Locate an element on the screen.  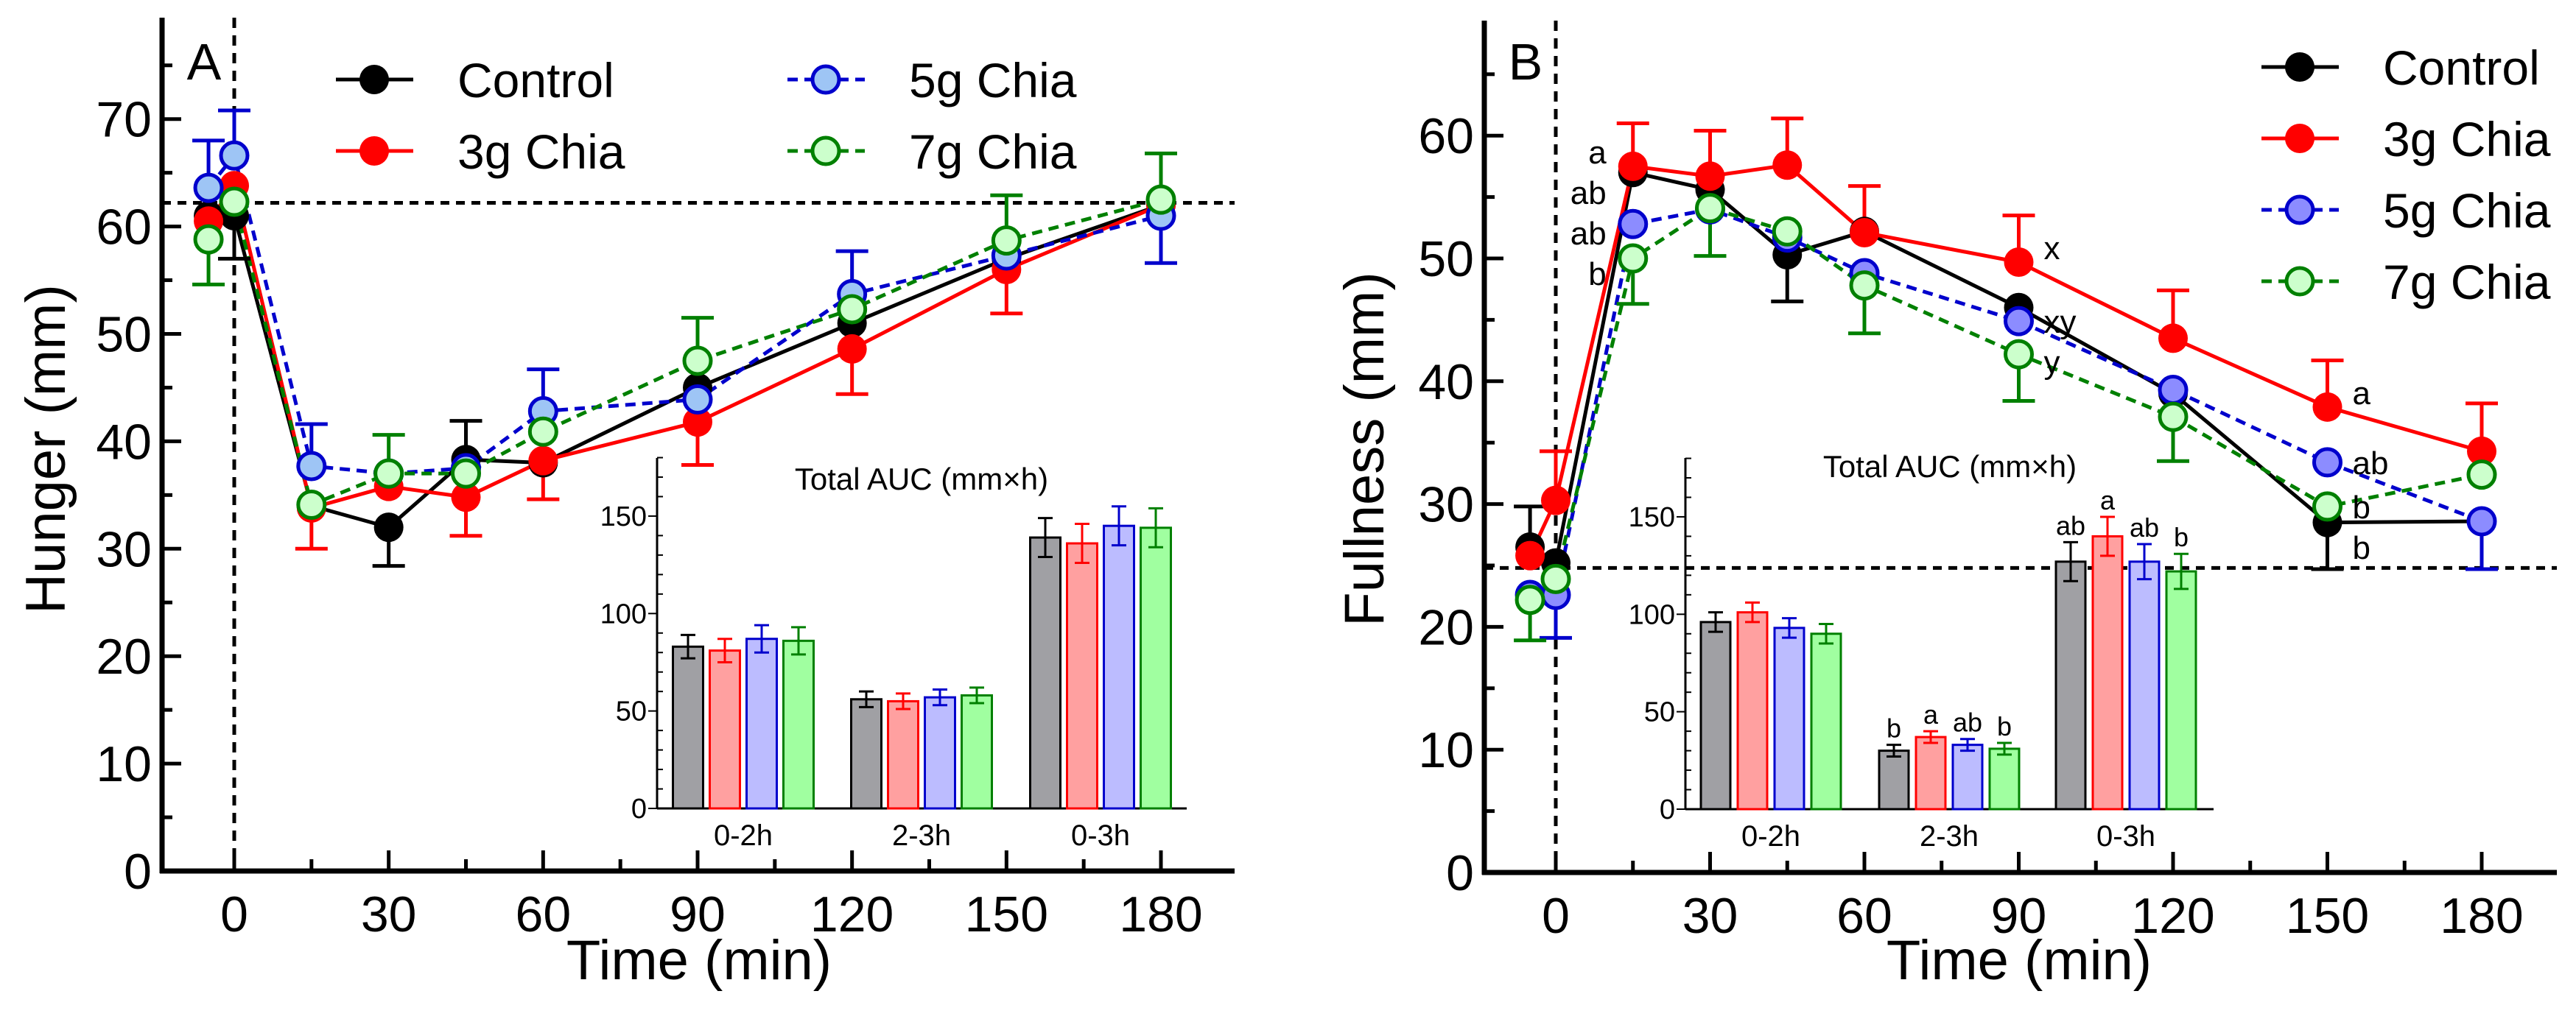
inset-title: Total AUC (mm×h) is located at coordinates (1950, 466).